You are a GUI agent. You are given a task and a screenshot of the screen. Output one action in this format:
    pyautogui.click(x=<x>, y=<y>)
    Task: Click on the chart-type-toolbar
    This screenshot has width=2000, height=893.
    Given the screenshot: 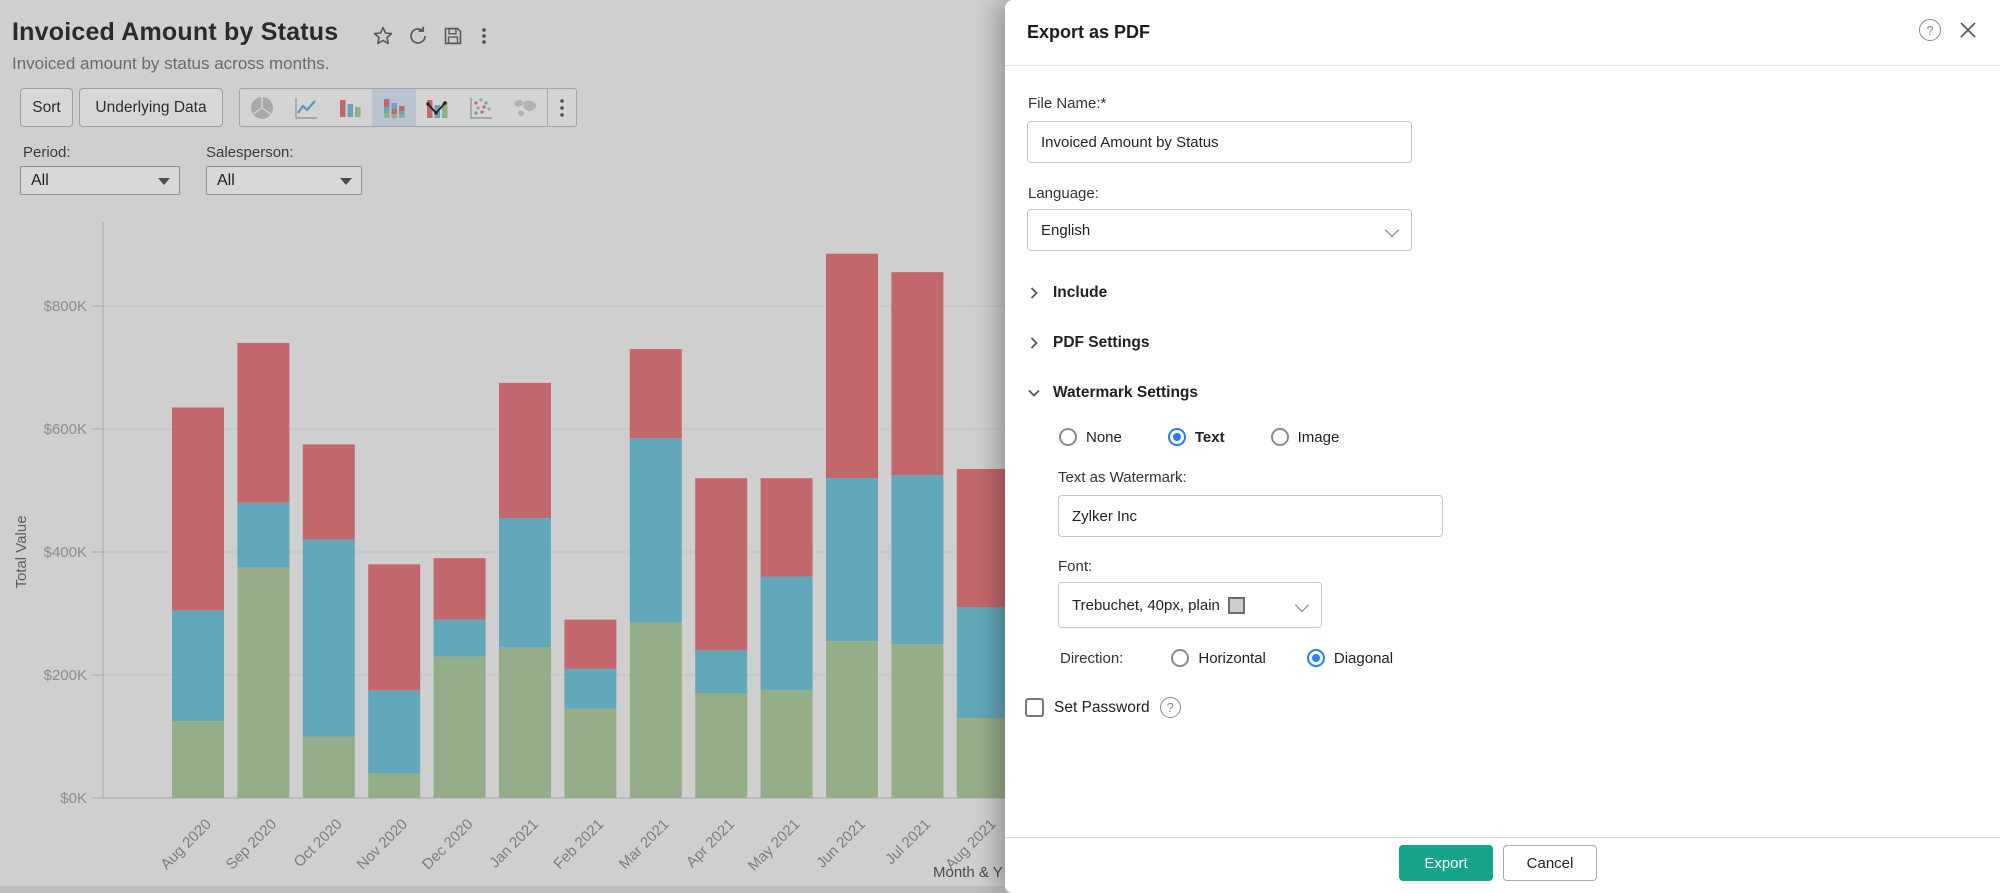 What is the action you would take?
    pyautogui.click(x=408, y=107)
    